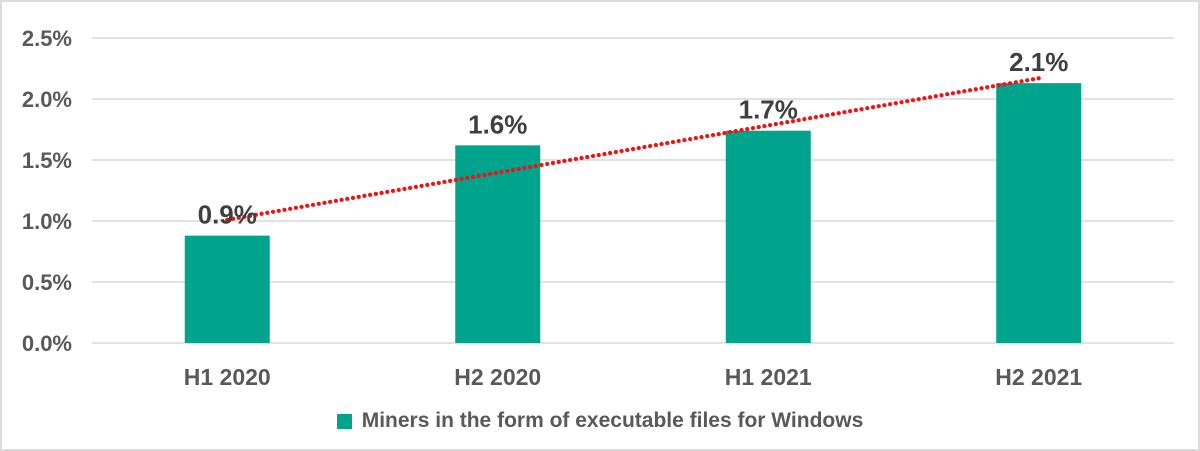 The width and height of the screenshot is (1200, 451). What do you see at coordinates (497, 124) in the screenshot?
I see `bar-value-label: 1.6%` at bounding box center [497, 124].